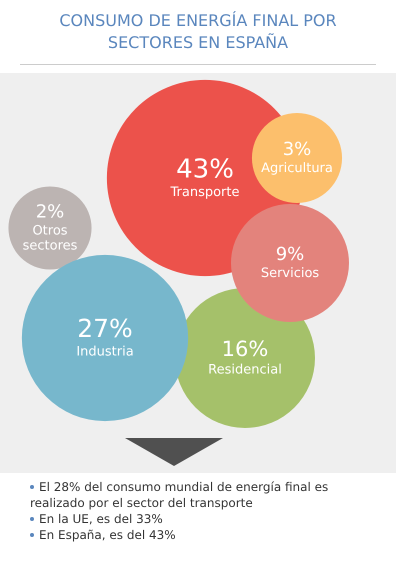 The width and height of the screenshot is (396, 585). I want to click on category-label: Agricultura, so click(297, 168).